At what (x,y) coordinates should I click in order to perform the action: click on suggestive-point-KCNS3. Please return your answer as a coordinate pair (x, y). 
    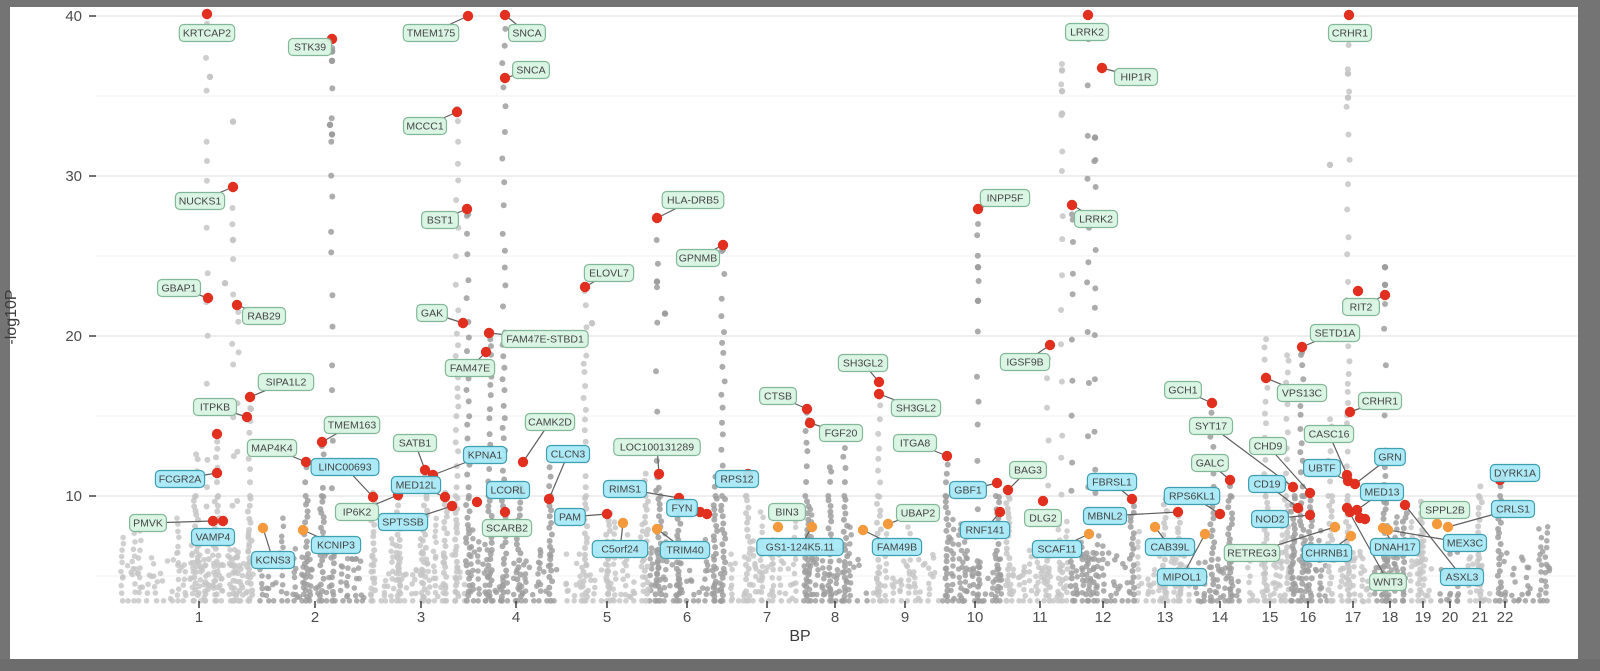
    Looking at the image, I should click on (263, 528).